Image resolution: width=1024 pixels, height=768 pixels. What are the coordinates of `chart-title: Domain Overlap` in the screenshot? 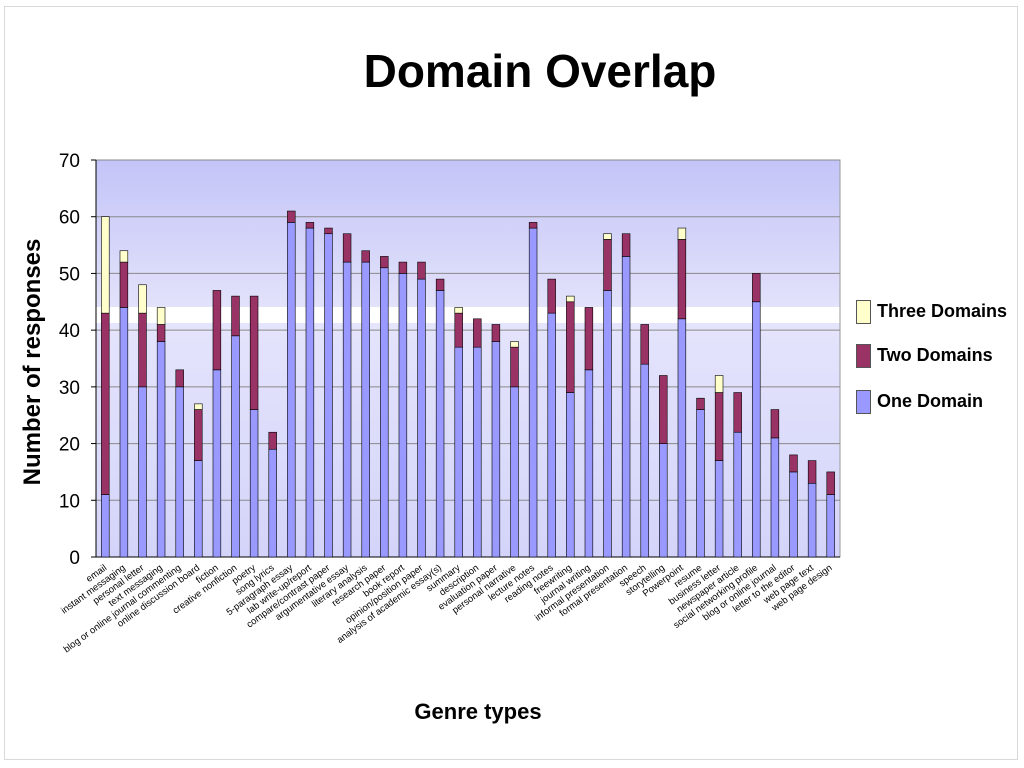 It's located at (540, 71).